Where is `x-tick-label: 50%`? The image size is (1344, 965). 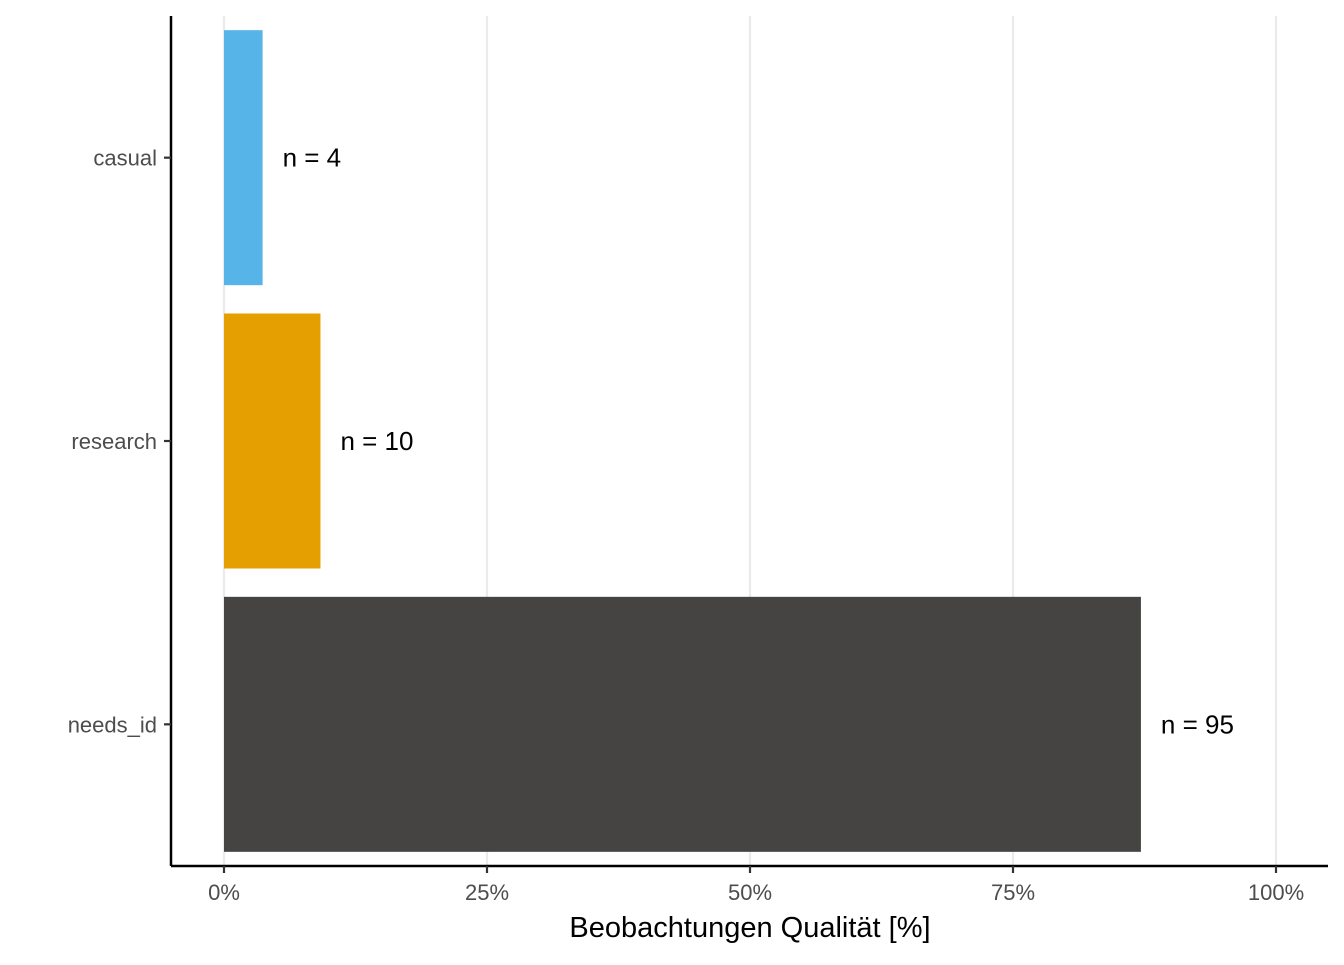
x-tick-label: 50% is located at coordinates (750, 892).